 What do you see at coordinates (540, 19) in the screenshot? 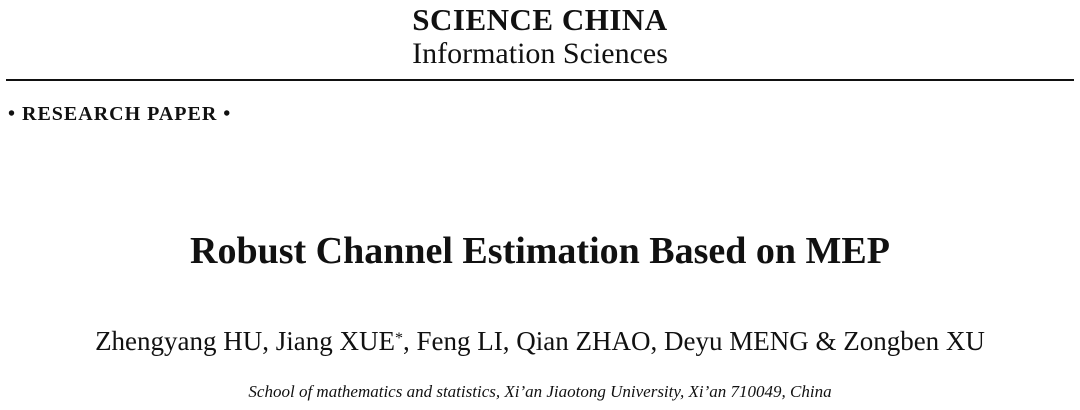
I see `journal-name: SCIENCE CHINA` at bounding box center [540, 19].